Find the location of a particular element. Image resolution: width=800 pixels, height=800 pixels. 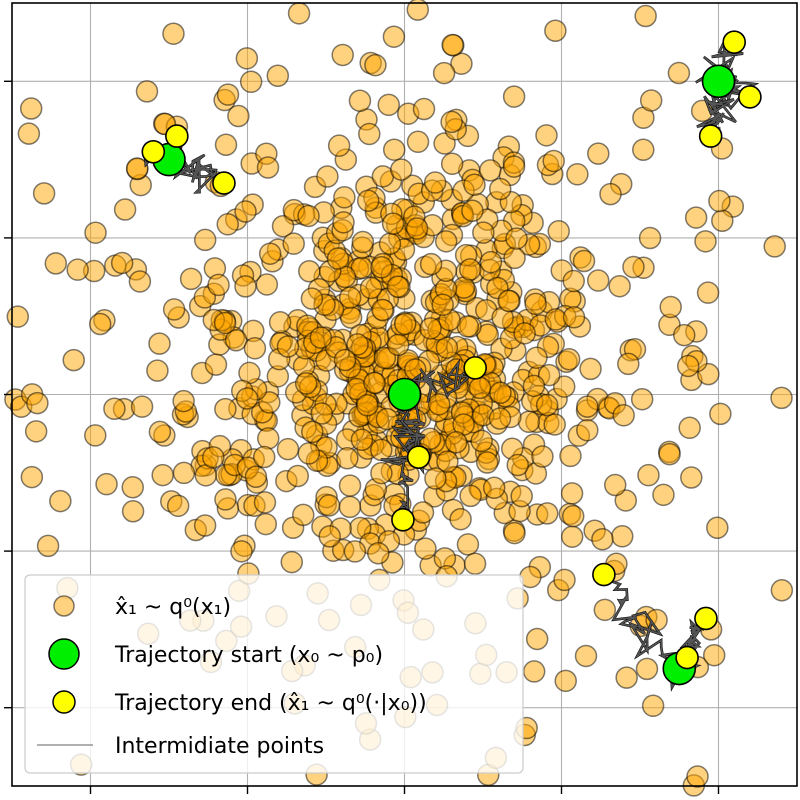

legend-marker-samples is located at coordinates (64, 606).